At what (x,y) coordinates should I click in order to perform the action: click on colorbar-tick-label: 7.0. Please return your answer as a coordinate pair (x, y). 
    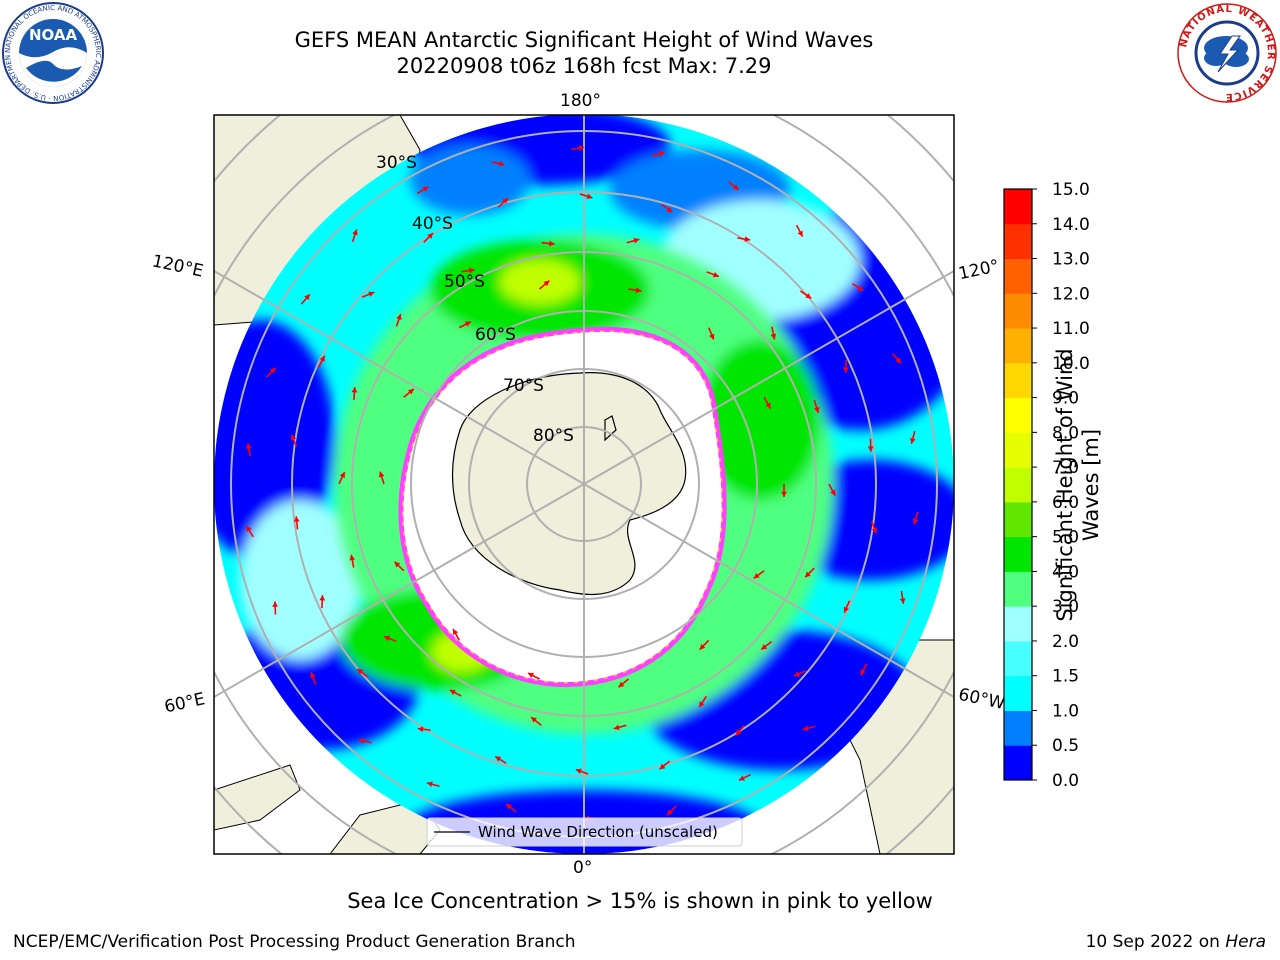
    Looking at the image, I should click on (1065, 468).